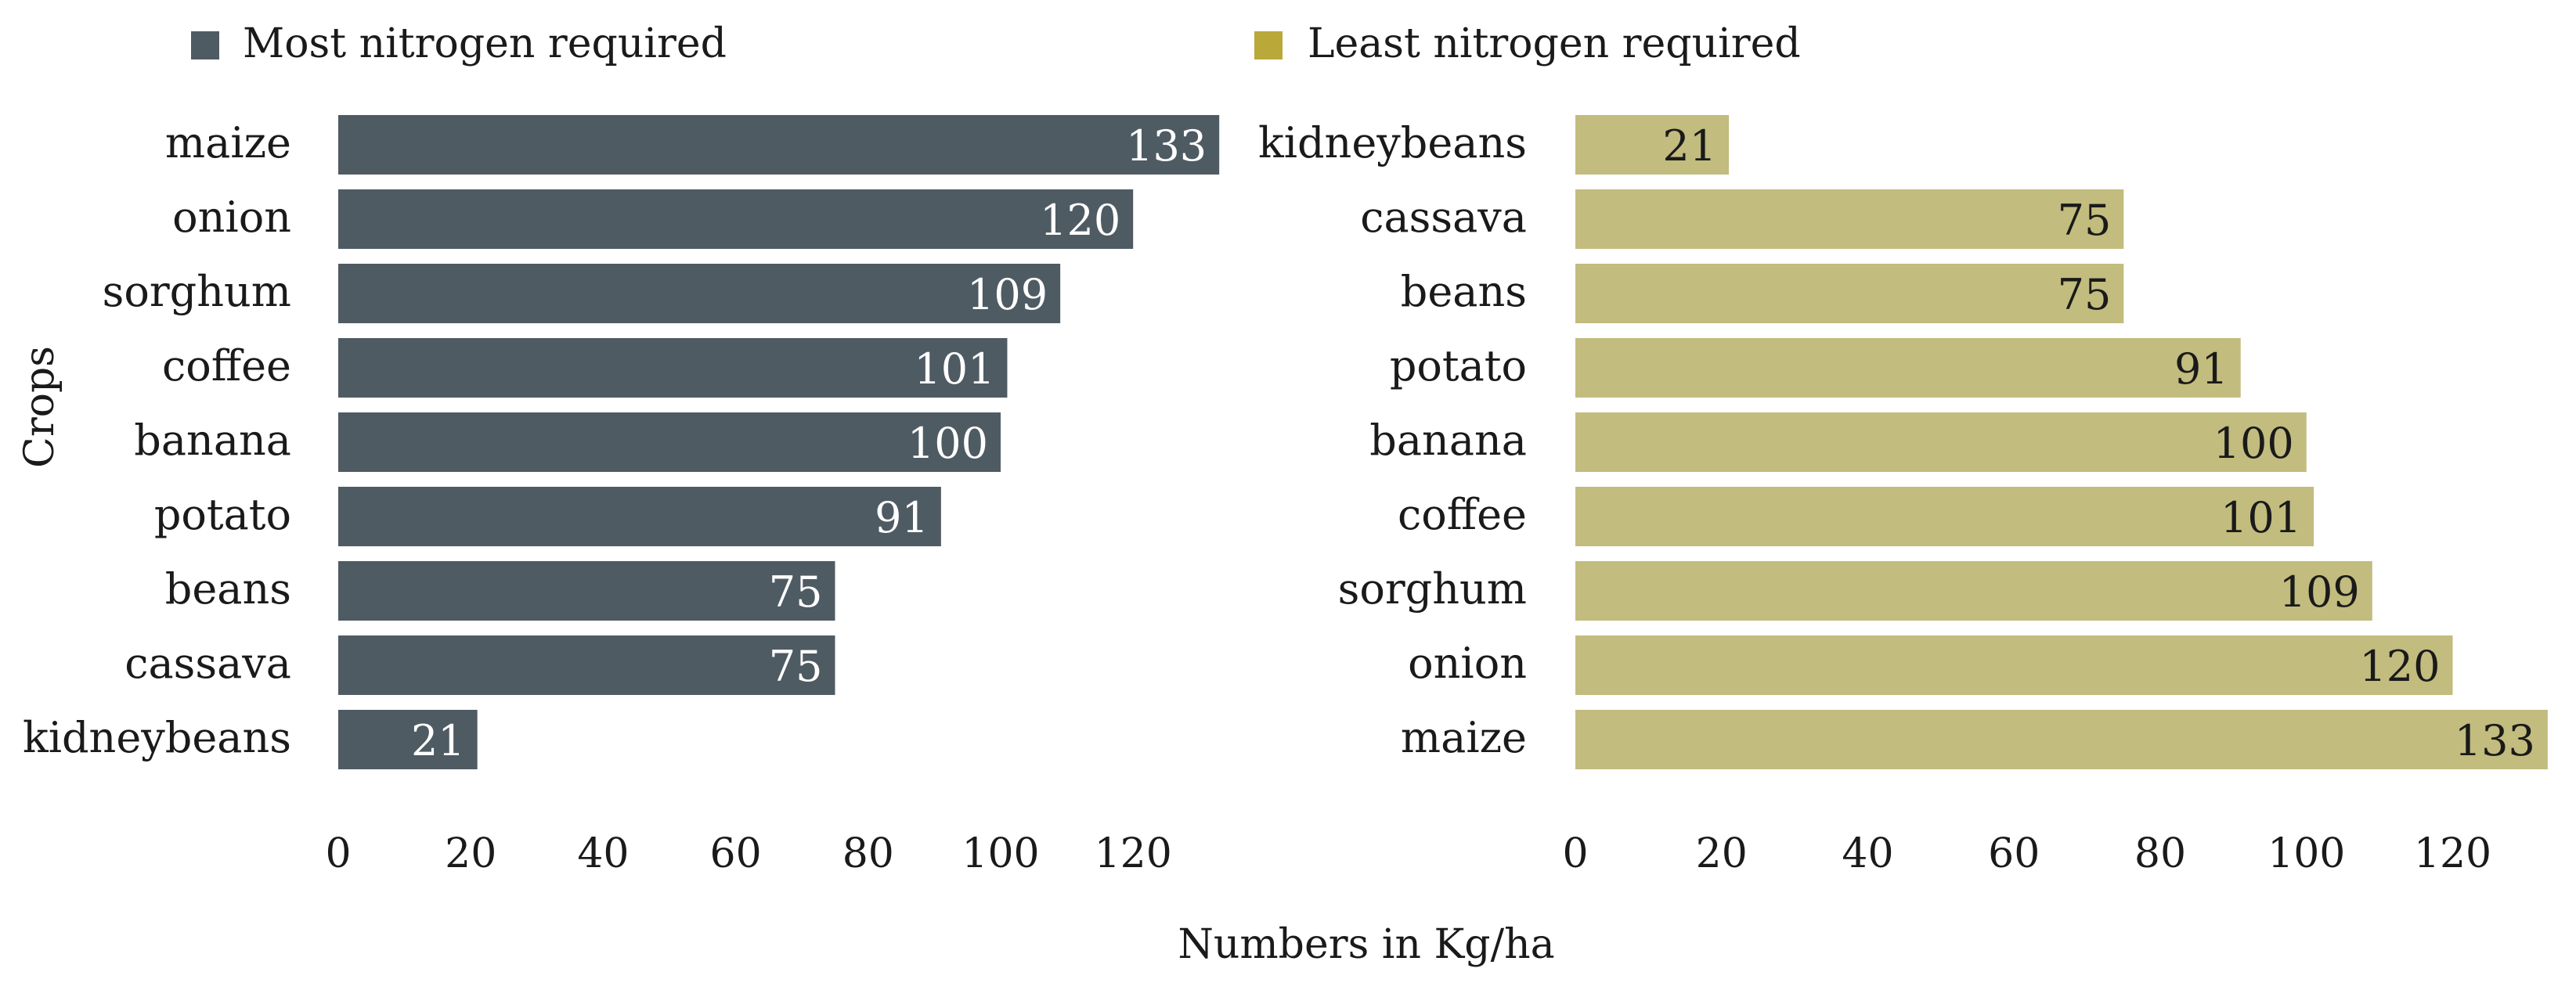 The image size is (2576, 990). I want to click on right-category-label-beans: beans, so click(1464, 291).